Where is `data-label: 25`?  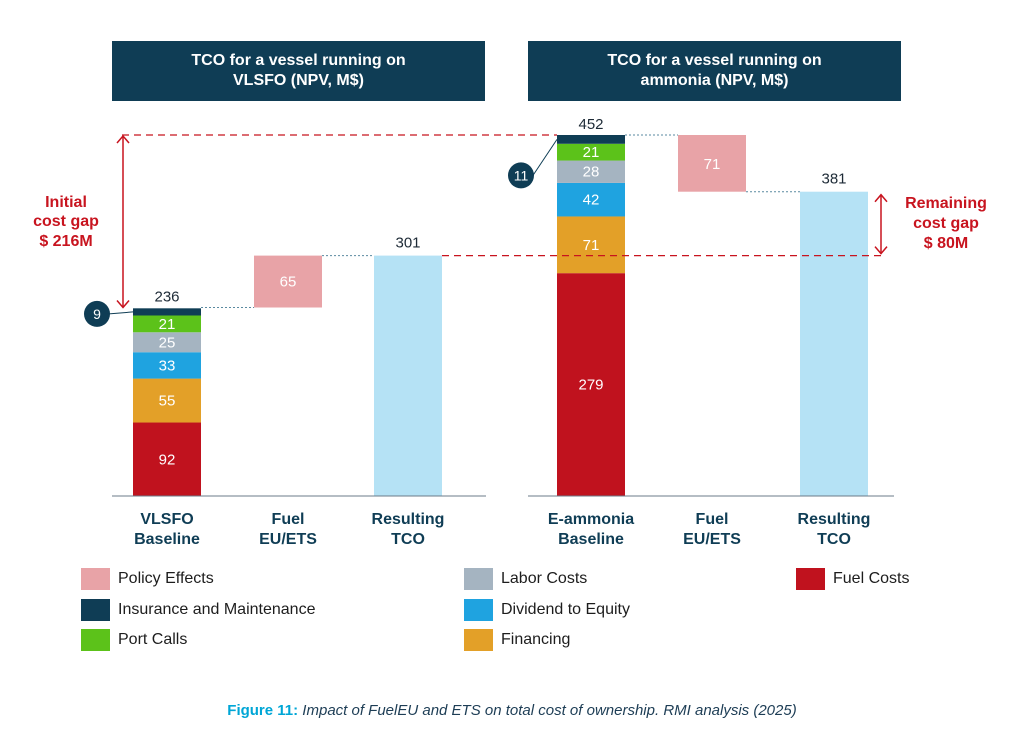
data-label: 25 is located at coordinates (167, 342).